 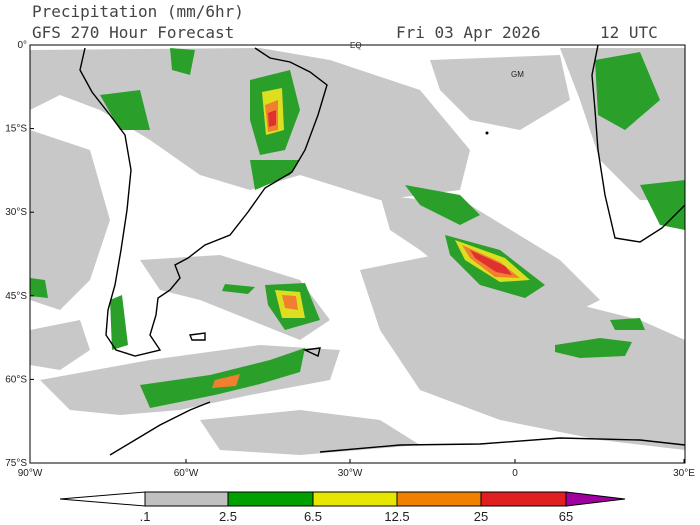 I want to click on annotation: GM, so click(x=517, y=74).